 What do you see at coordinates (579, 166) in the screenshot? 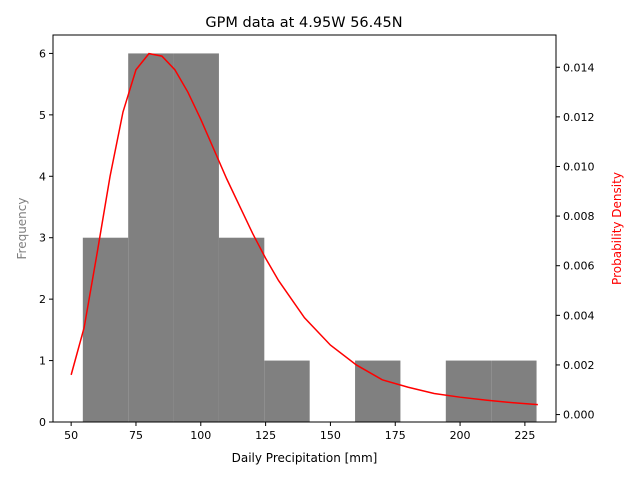
I see `right-y-tick-label: 0.010` at bounding box center [579, 166].